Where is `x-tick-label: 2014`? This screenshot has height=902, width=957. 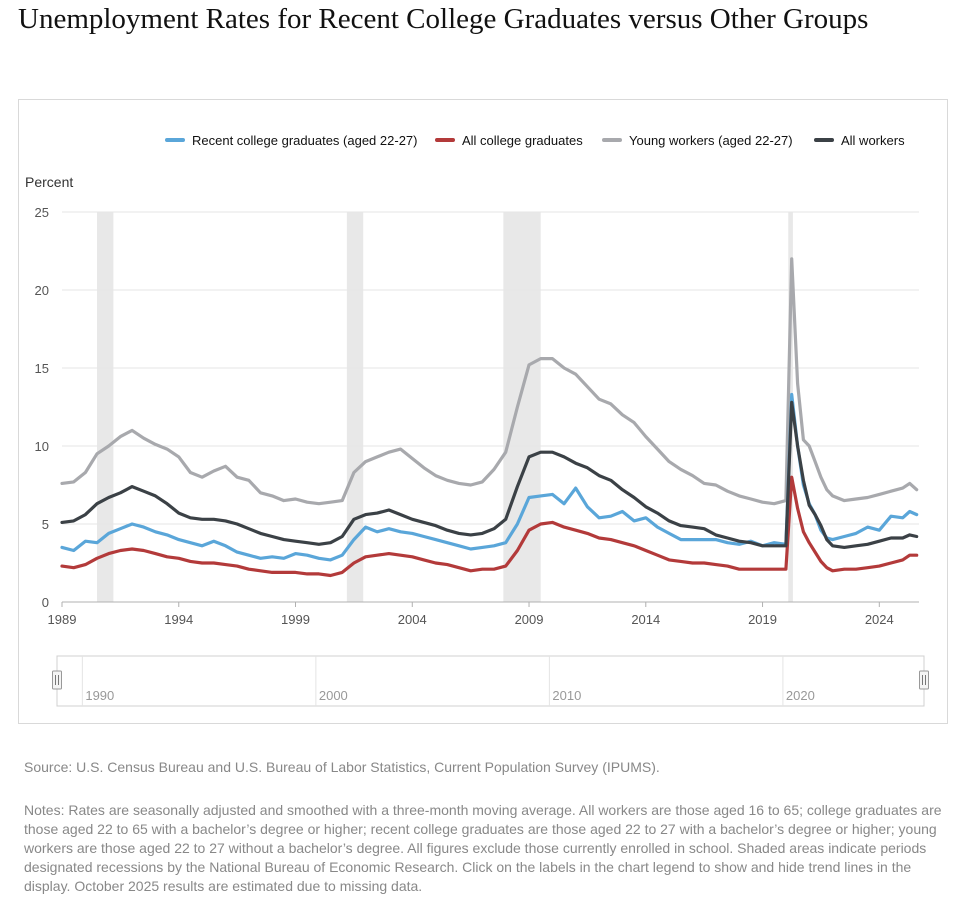
x-tick-label: 2014 is located at coordinates (645, 619).